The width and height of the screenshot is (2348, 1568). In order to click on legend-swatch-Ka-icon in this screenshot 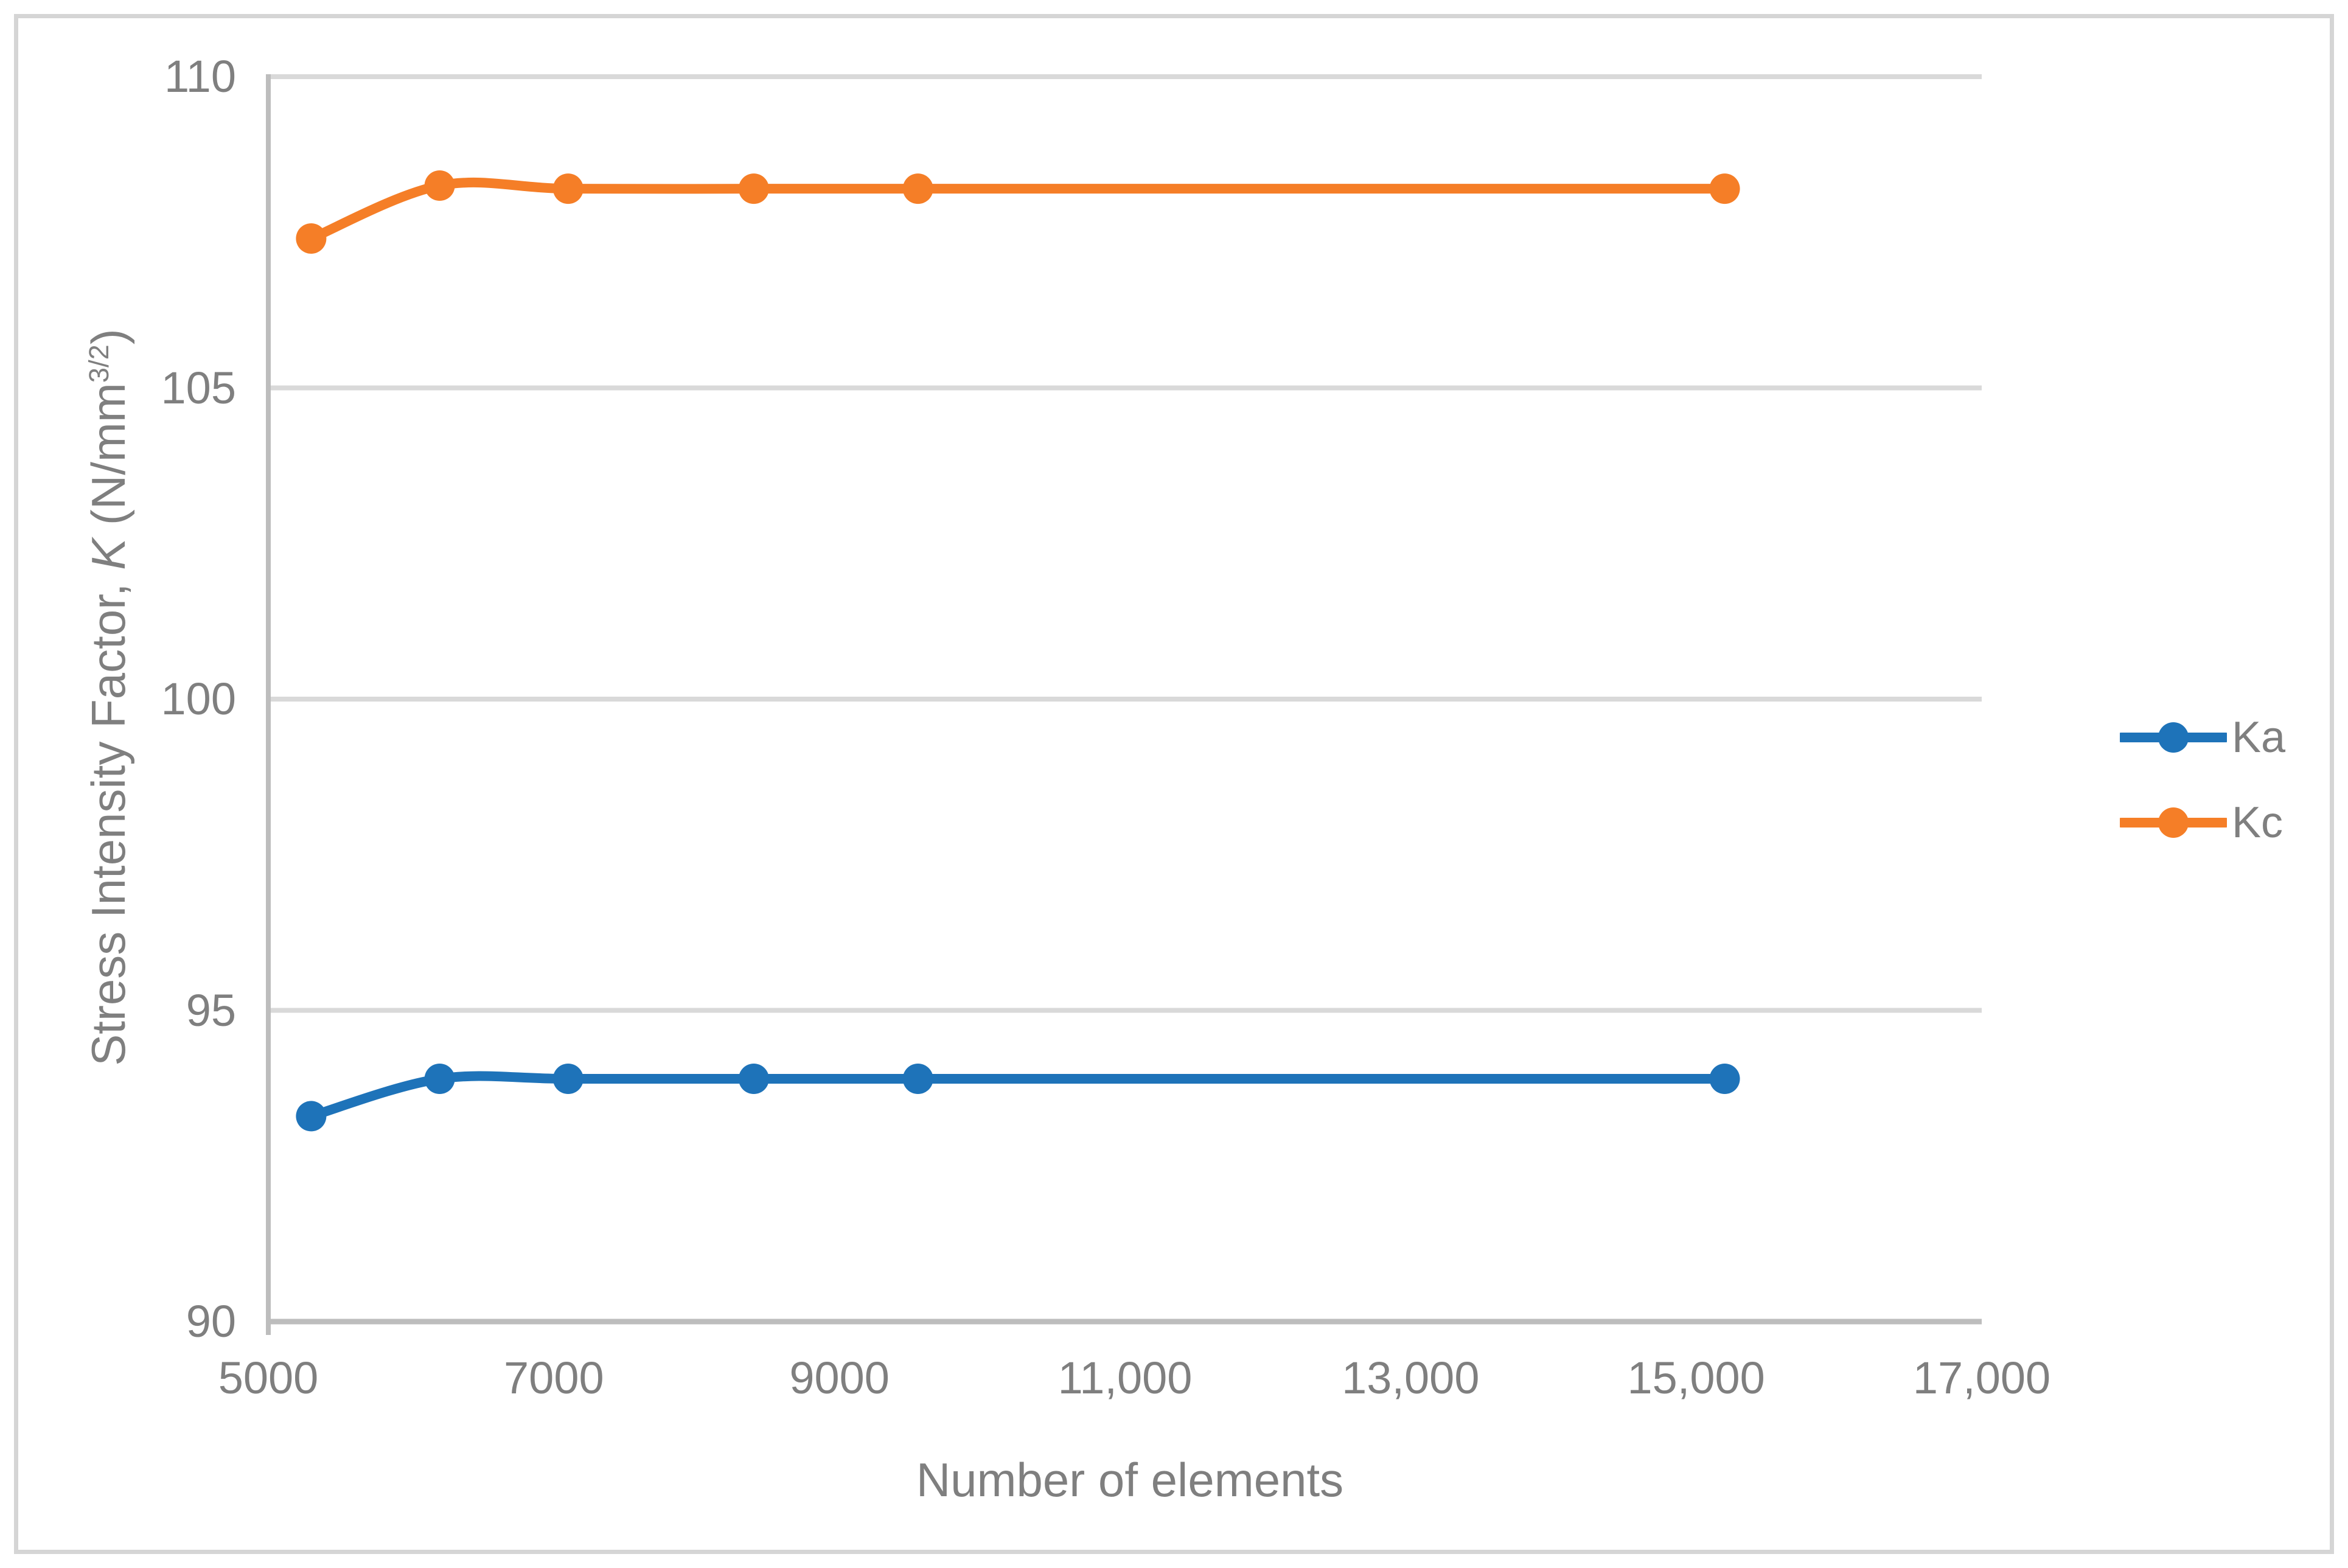, I will do `click(2173, 737)`.